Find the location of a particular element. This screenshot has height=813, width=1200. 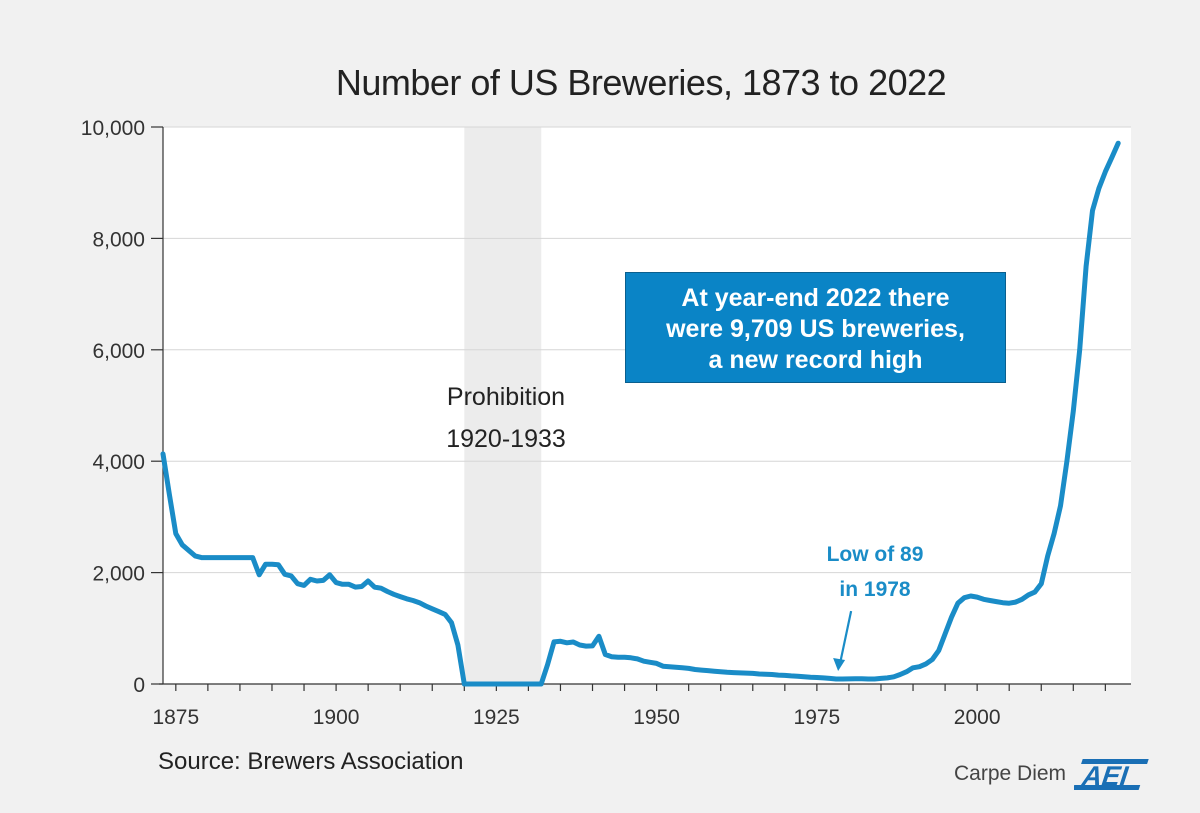

prohibition-label-line1: Prohibition is located at coordinates (506, 397).